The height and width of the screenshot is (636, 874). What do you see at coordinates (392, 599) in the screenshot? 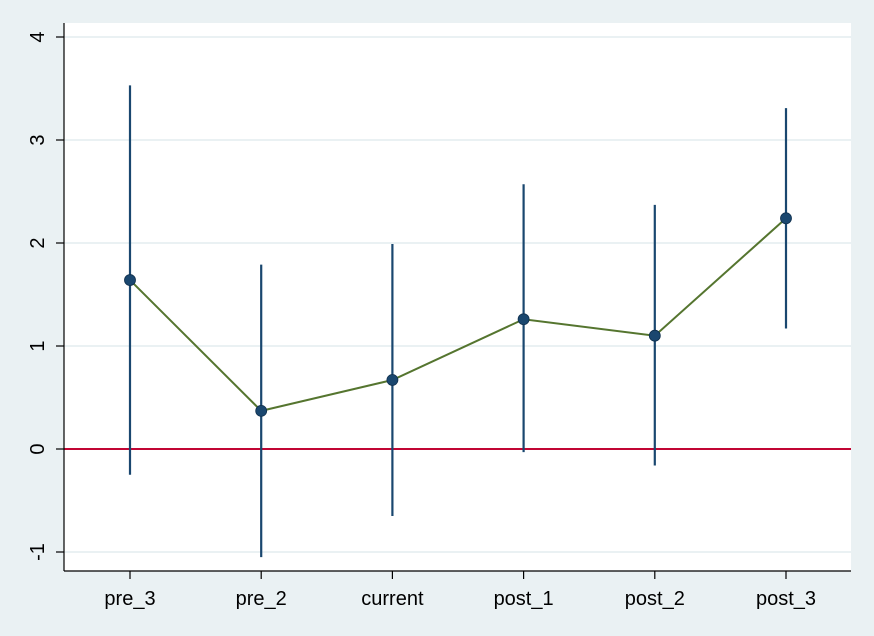
I see `x-tick-label: current` at bounding box center [392, 599].